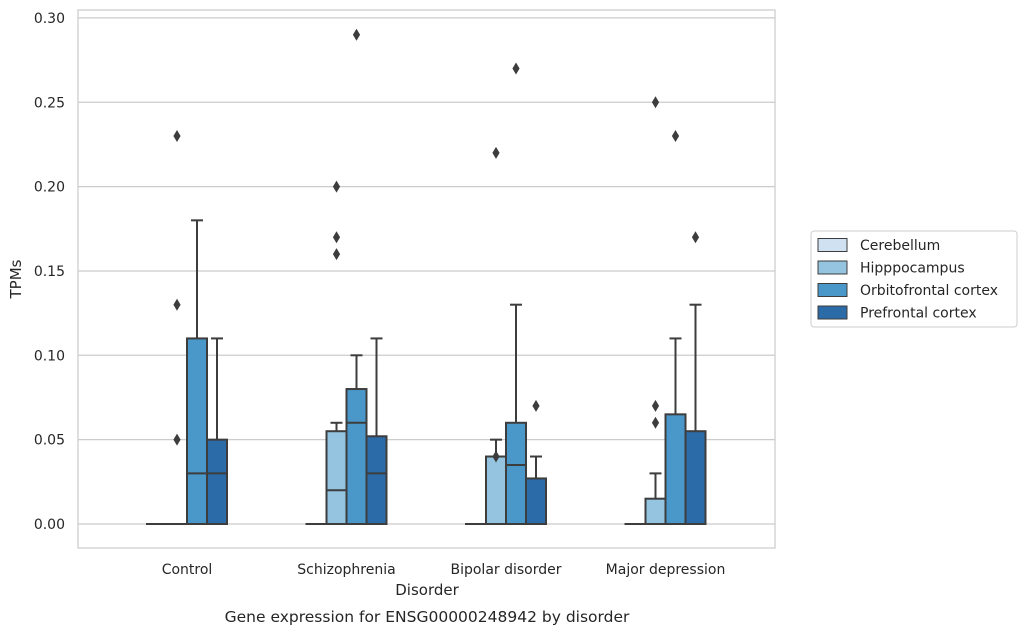 The height and width of the screenshot is (634, 1028). I want to click on y-tick-label: 0.15, so click(49, 272).